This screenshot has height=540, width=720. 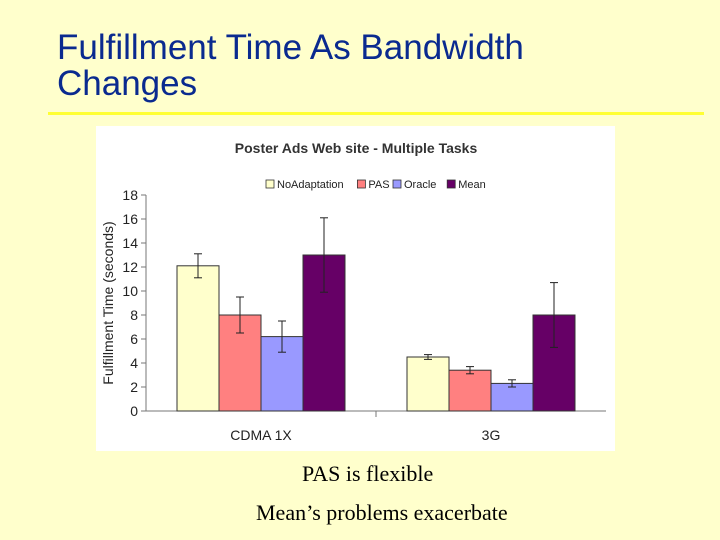 I want to click on y-tick-label: 12, so click(x=130, y=267).